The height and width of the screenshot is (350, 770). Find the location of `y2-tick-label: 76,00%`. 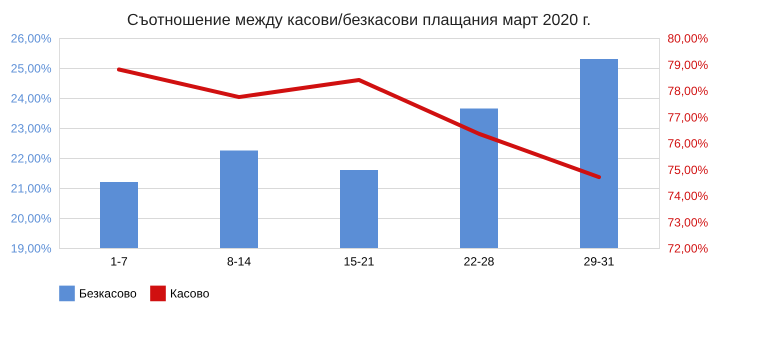

y2-tick-label: 76,00% is located at coordinates (688, 143).